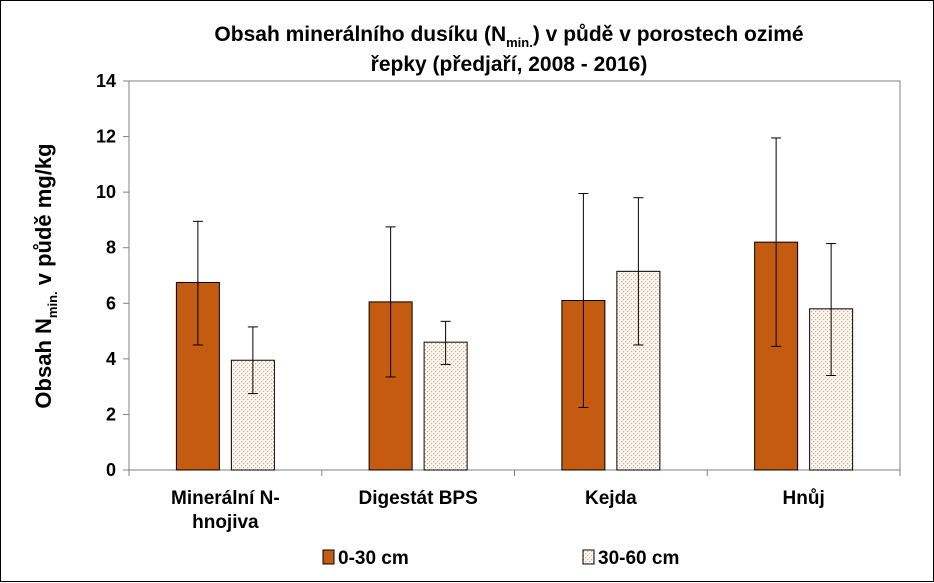 The height and width of the screenshot is (583, 934). I want to click on x-category-label: Kejda, so click(611, 498).